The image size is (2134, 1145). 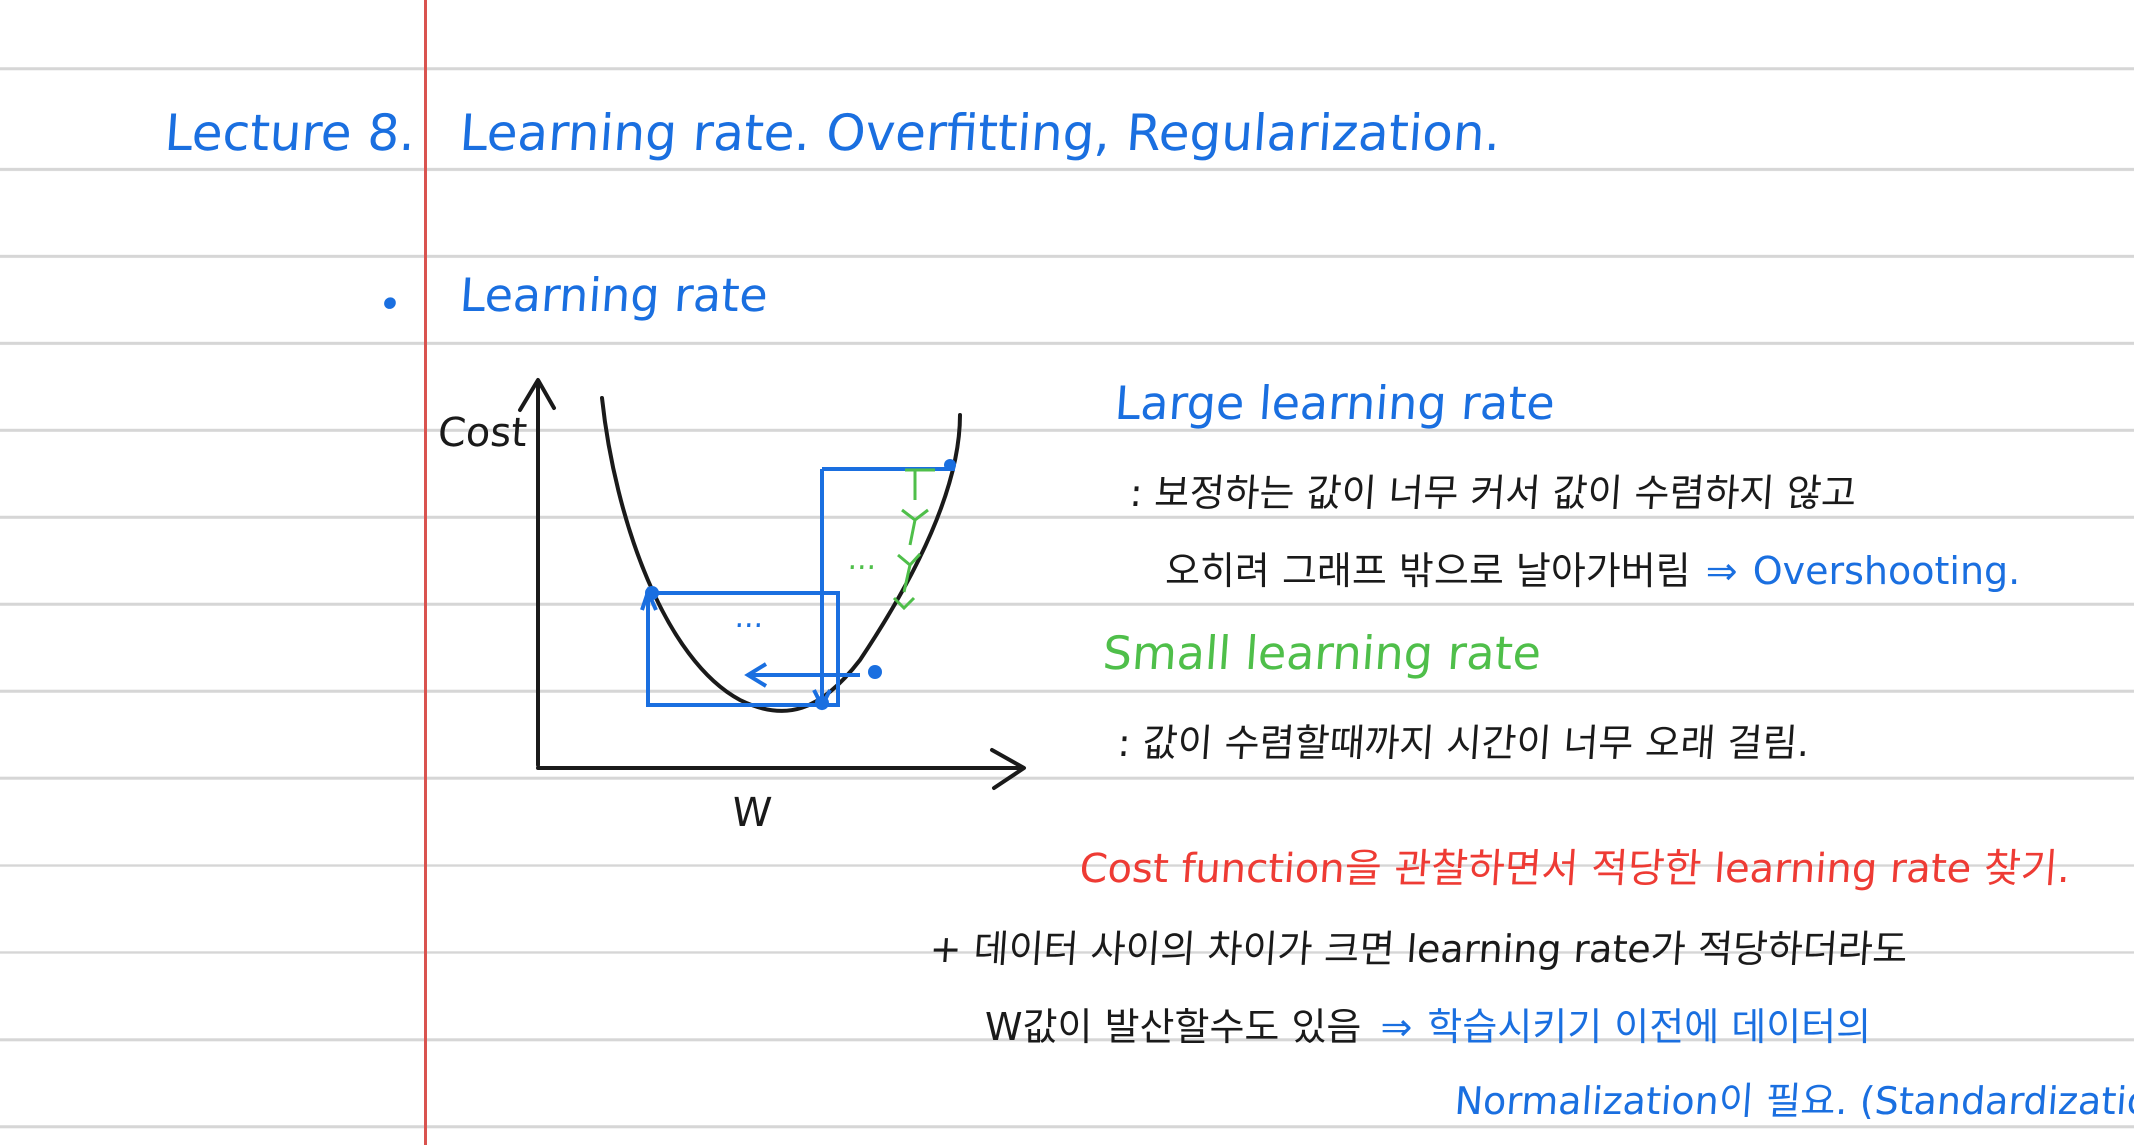 I want to click on large-lr-line2-korean: 오히려 그래프 밖으로 날아가버림, so click(x=1428, y=571).